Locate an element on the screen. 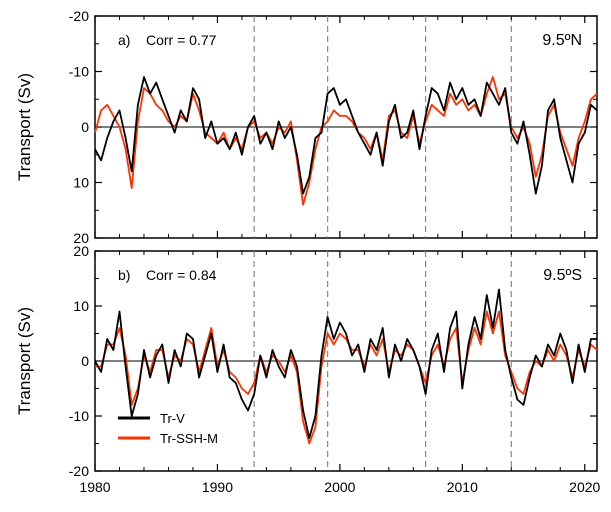 This screenshot has height=512, width=611. latitude-label: 9.5ºS is located at coordinates (562, 275).